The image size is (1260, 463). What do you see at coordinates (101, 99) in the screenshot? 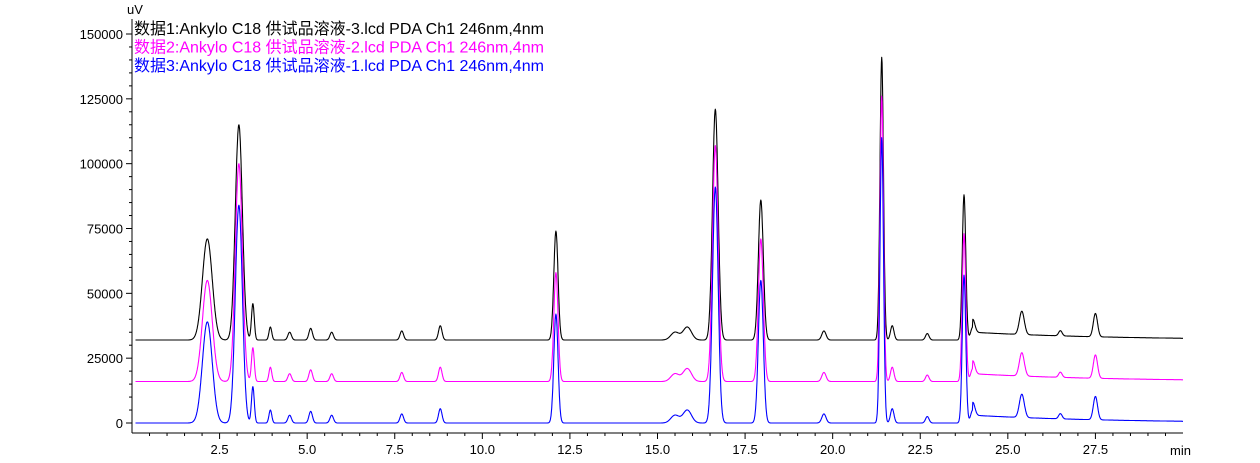
I see `y-tick-label: 125000` at bounding box center [101, 99].